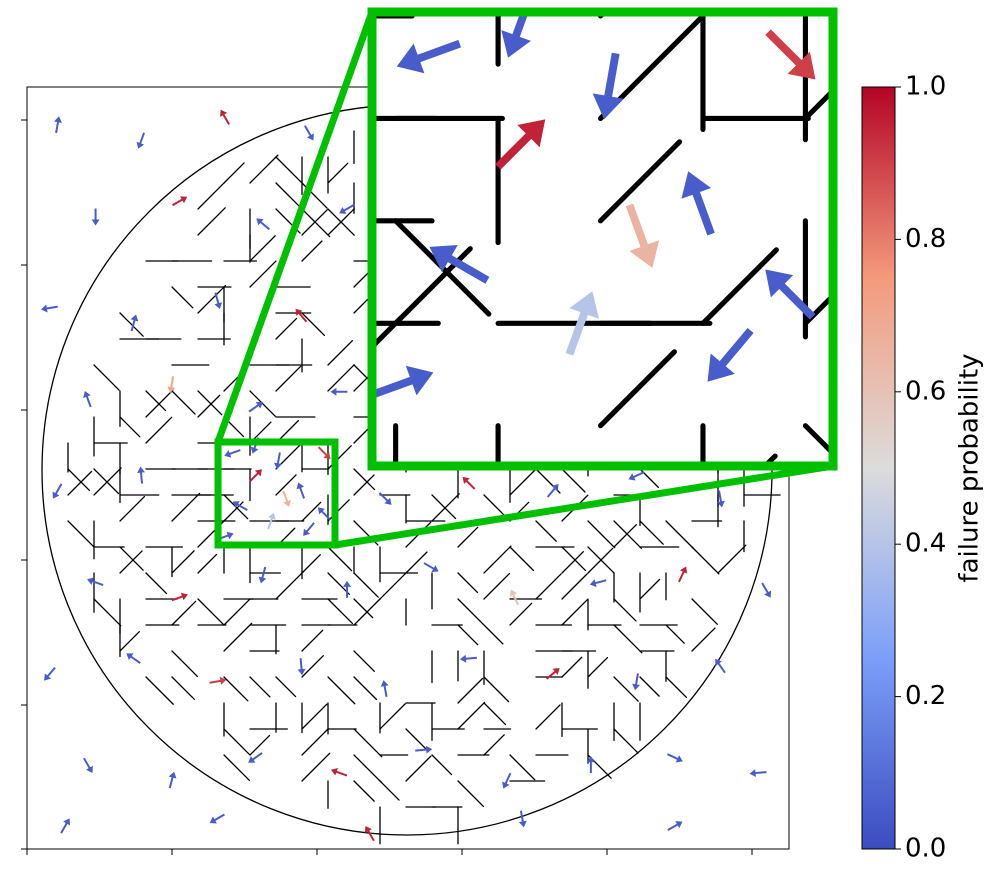 This screenshot has height=882, width=996. What do you see at coordinates (925, 87) in the screenshot?
I see `colorbar-tick-label: 1.0` at bounding box center [925, 87].